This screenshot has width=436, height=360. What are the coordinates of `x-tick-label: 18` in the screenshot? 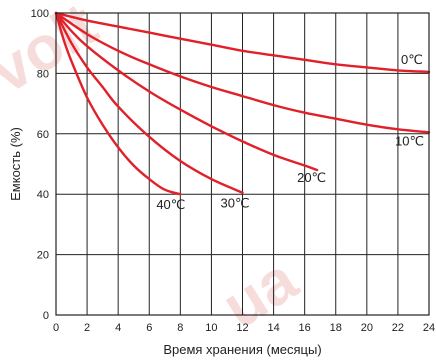 It's located at (336, 328).